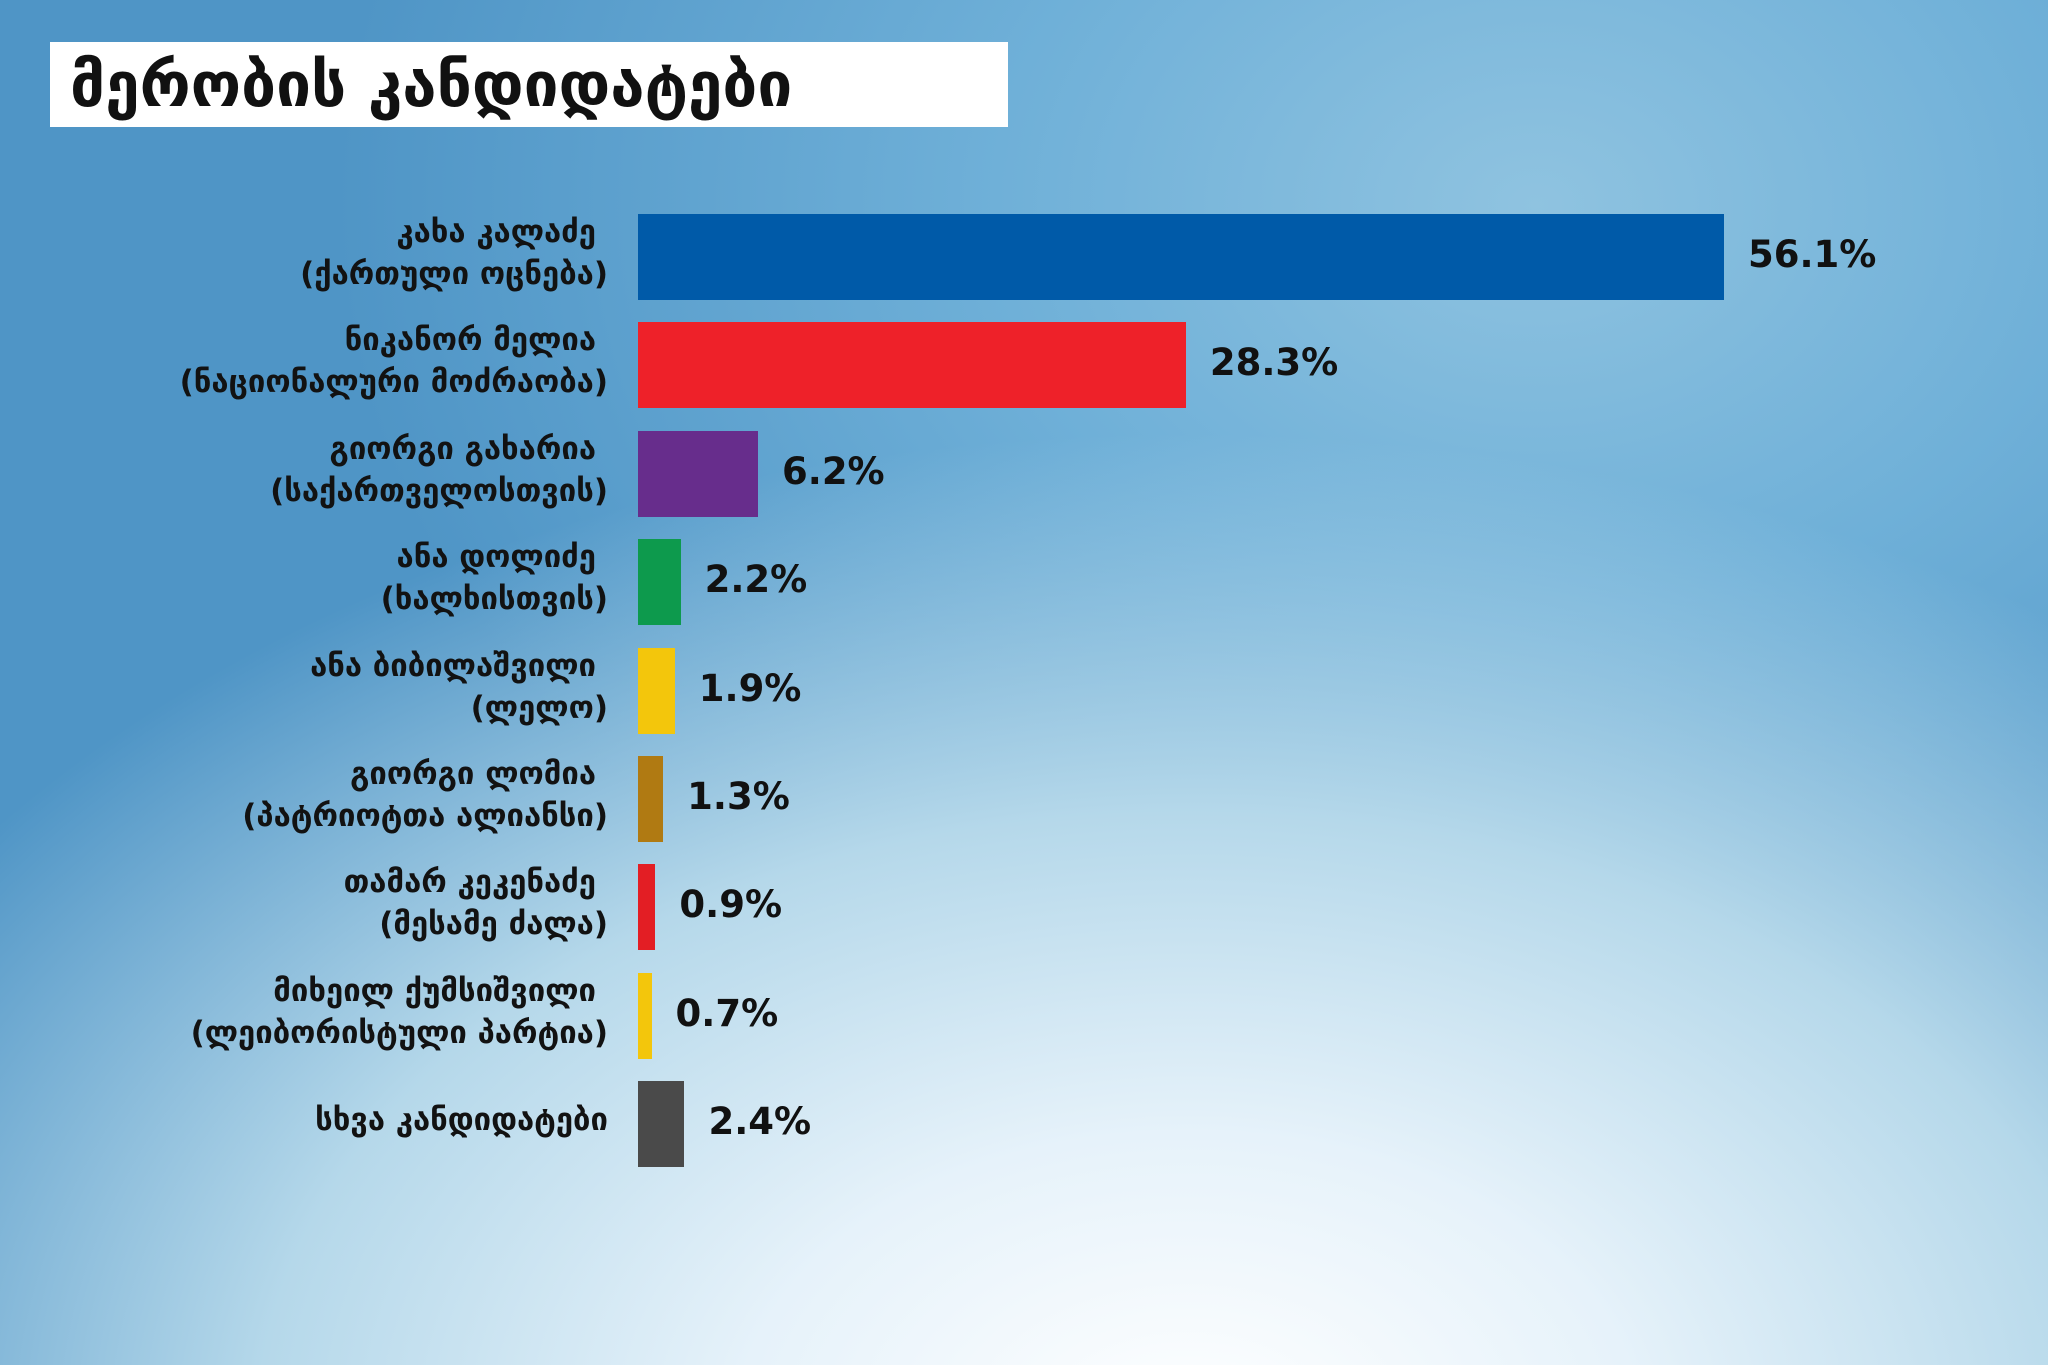  What do you see at coordinates (431, 84) in the screenshot?
I see `chart-title: მერობის კანდიდატები` at bounding box center [431, 84].